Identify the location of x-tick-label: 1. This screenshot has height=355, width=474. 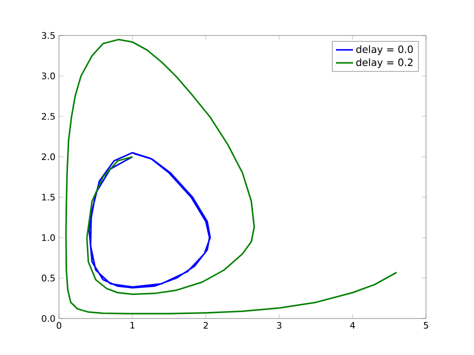
(132, 325).